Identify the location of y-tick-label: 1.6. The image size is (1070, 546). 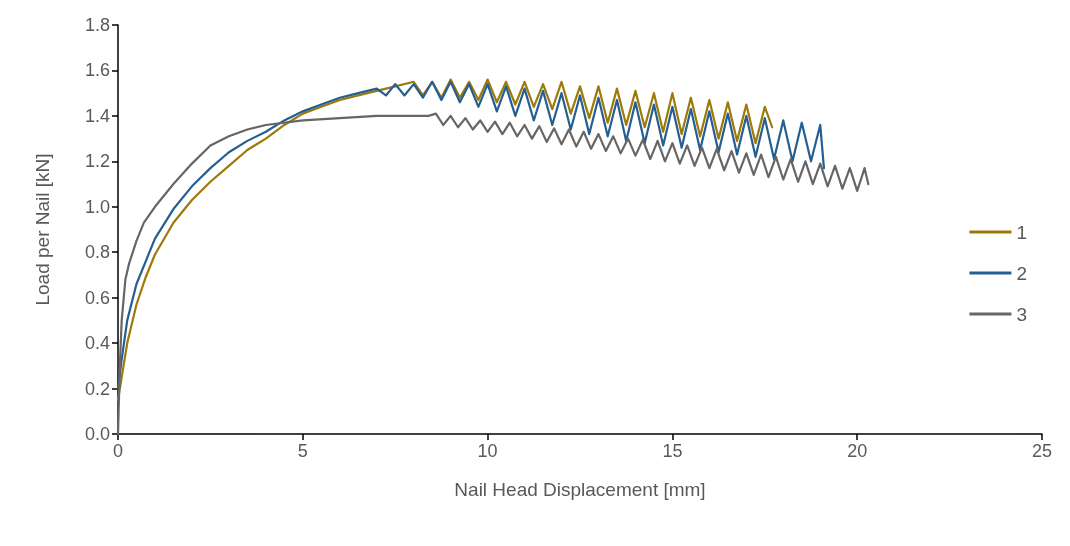
(97, 70).